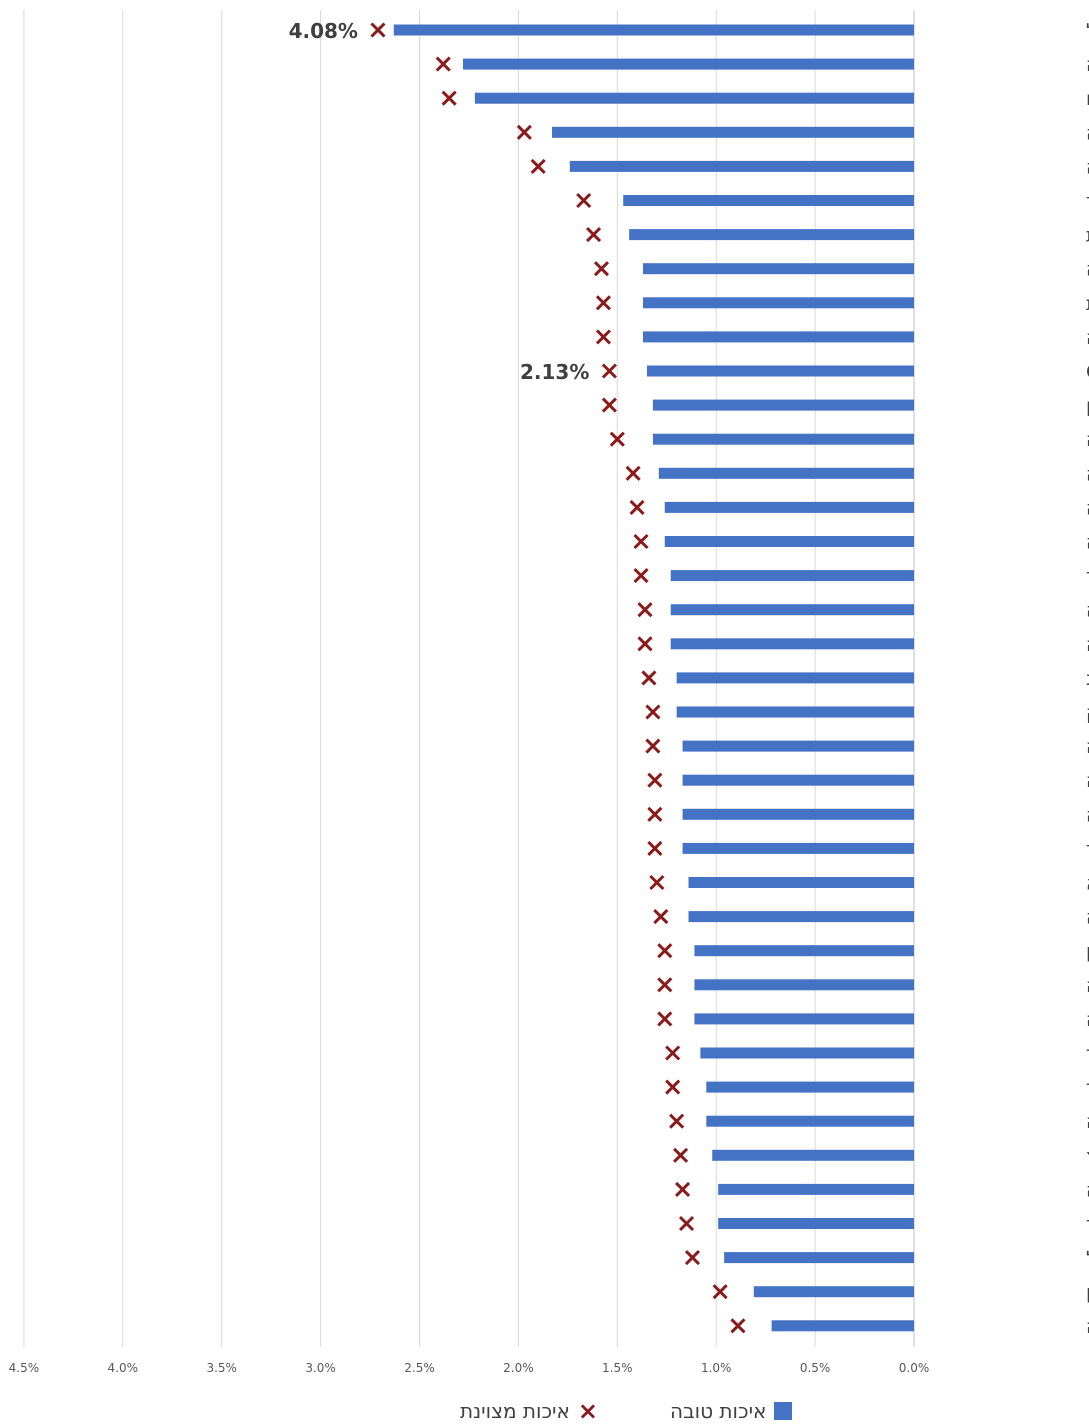 Image resolution: width=1089 pixels, height=1425 pixels. Describe the element at coordinates (783, 1411) in the screenshot. I see `legend-square-icon` at that location.